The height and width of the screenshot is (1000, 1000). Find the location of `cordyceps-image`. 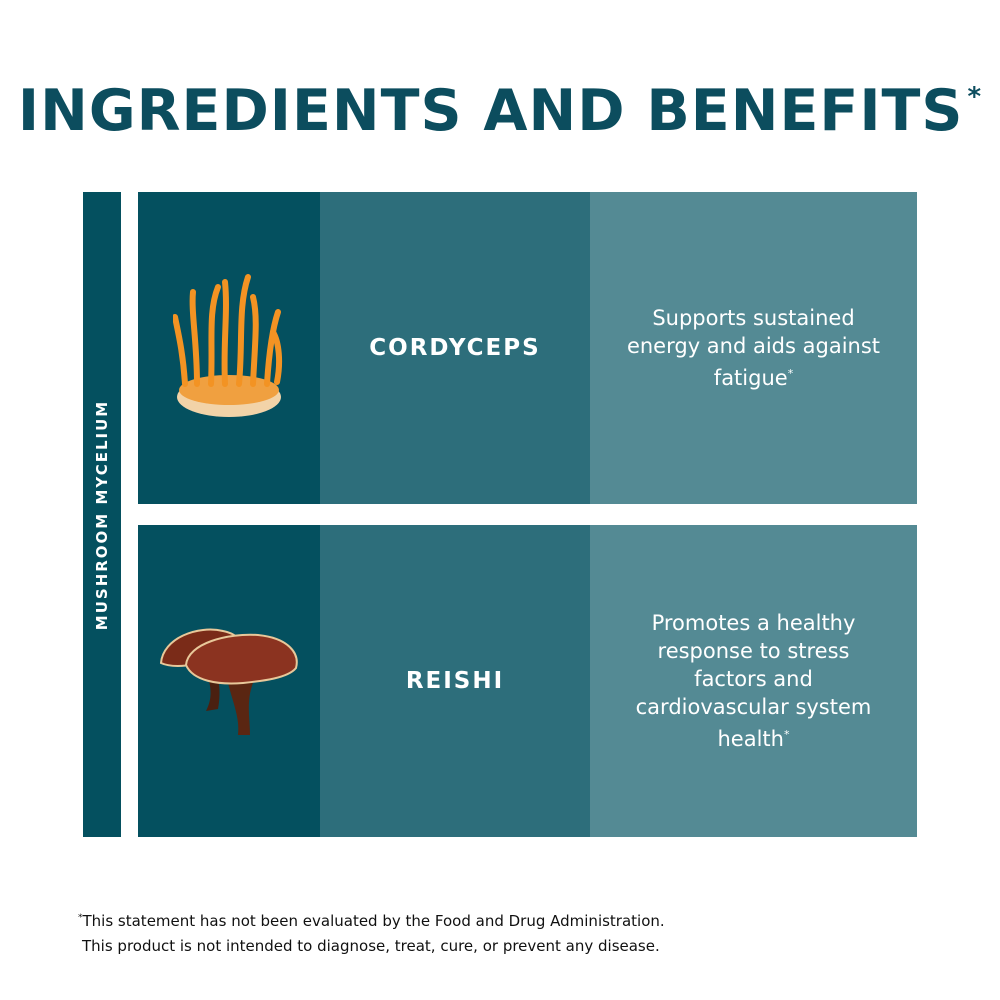

cordyceps-image is located at coordinates (228, 345).